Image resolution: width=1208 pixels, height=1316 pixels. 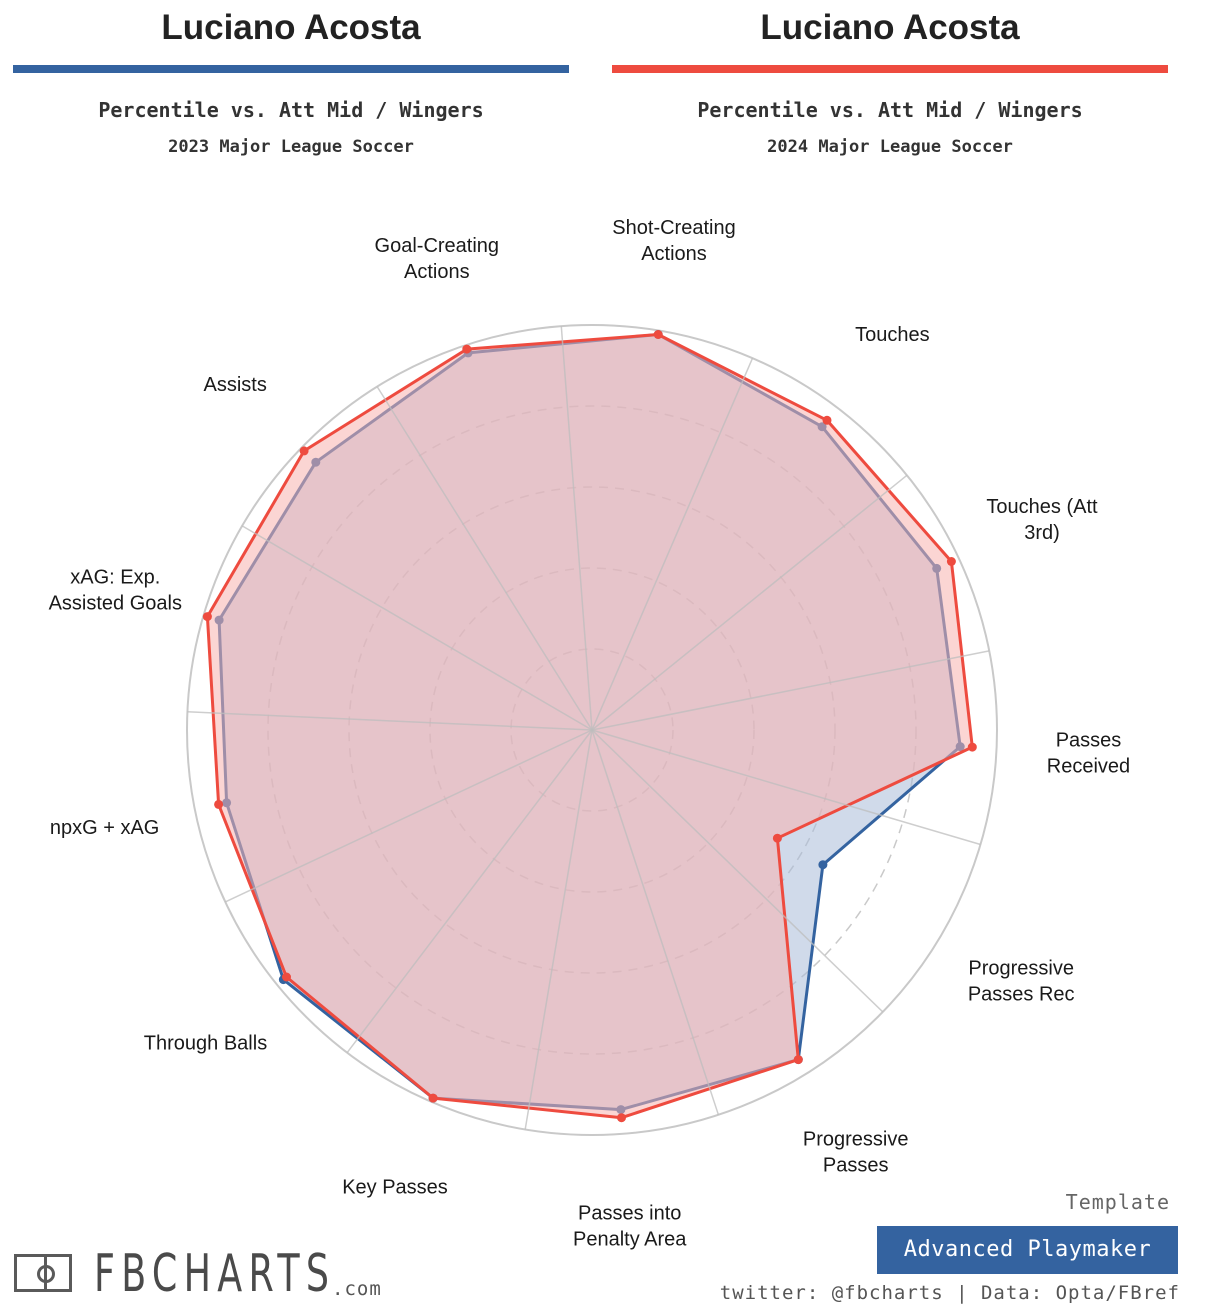 What do you see at coordinates (1042, 520) in the screenshot?
I see `axis-label-touches-att-3rd: Touches (Att 3rd)` at bounding box center [1042, 520].